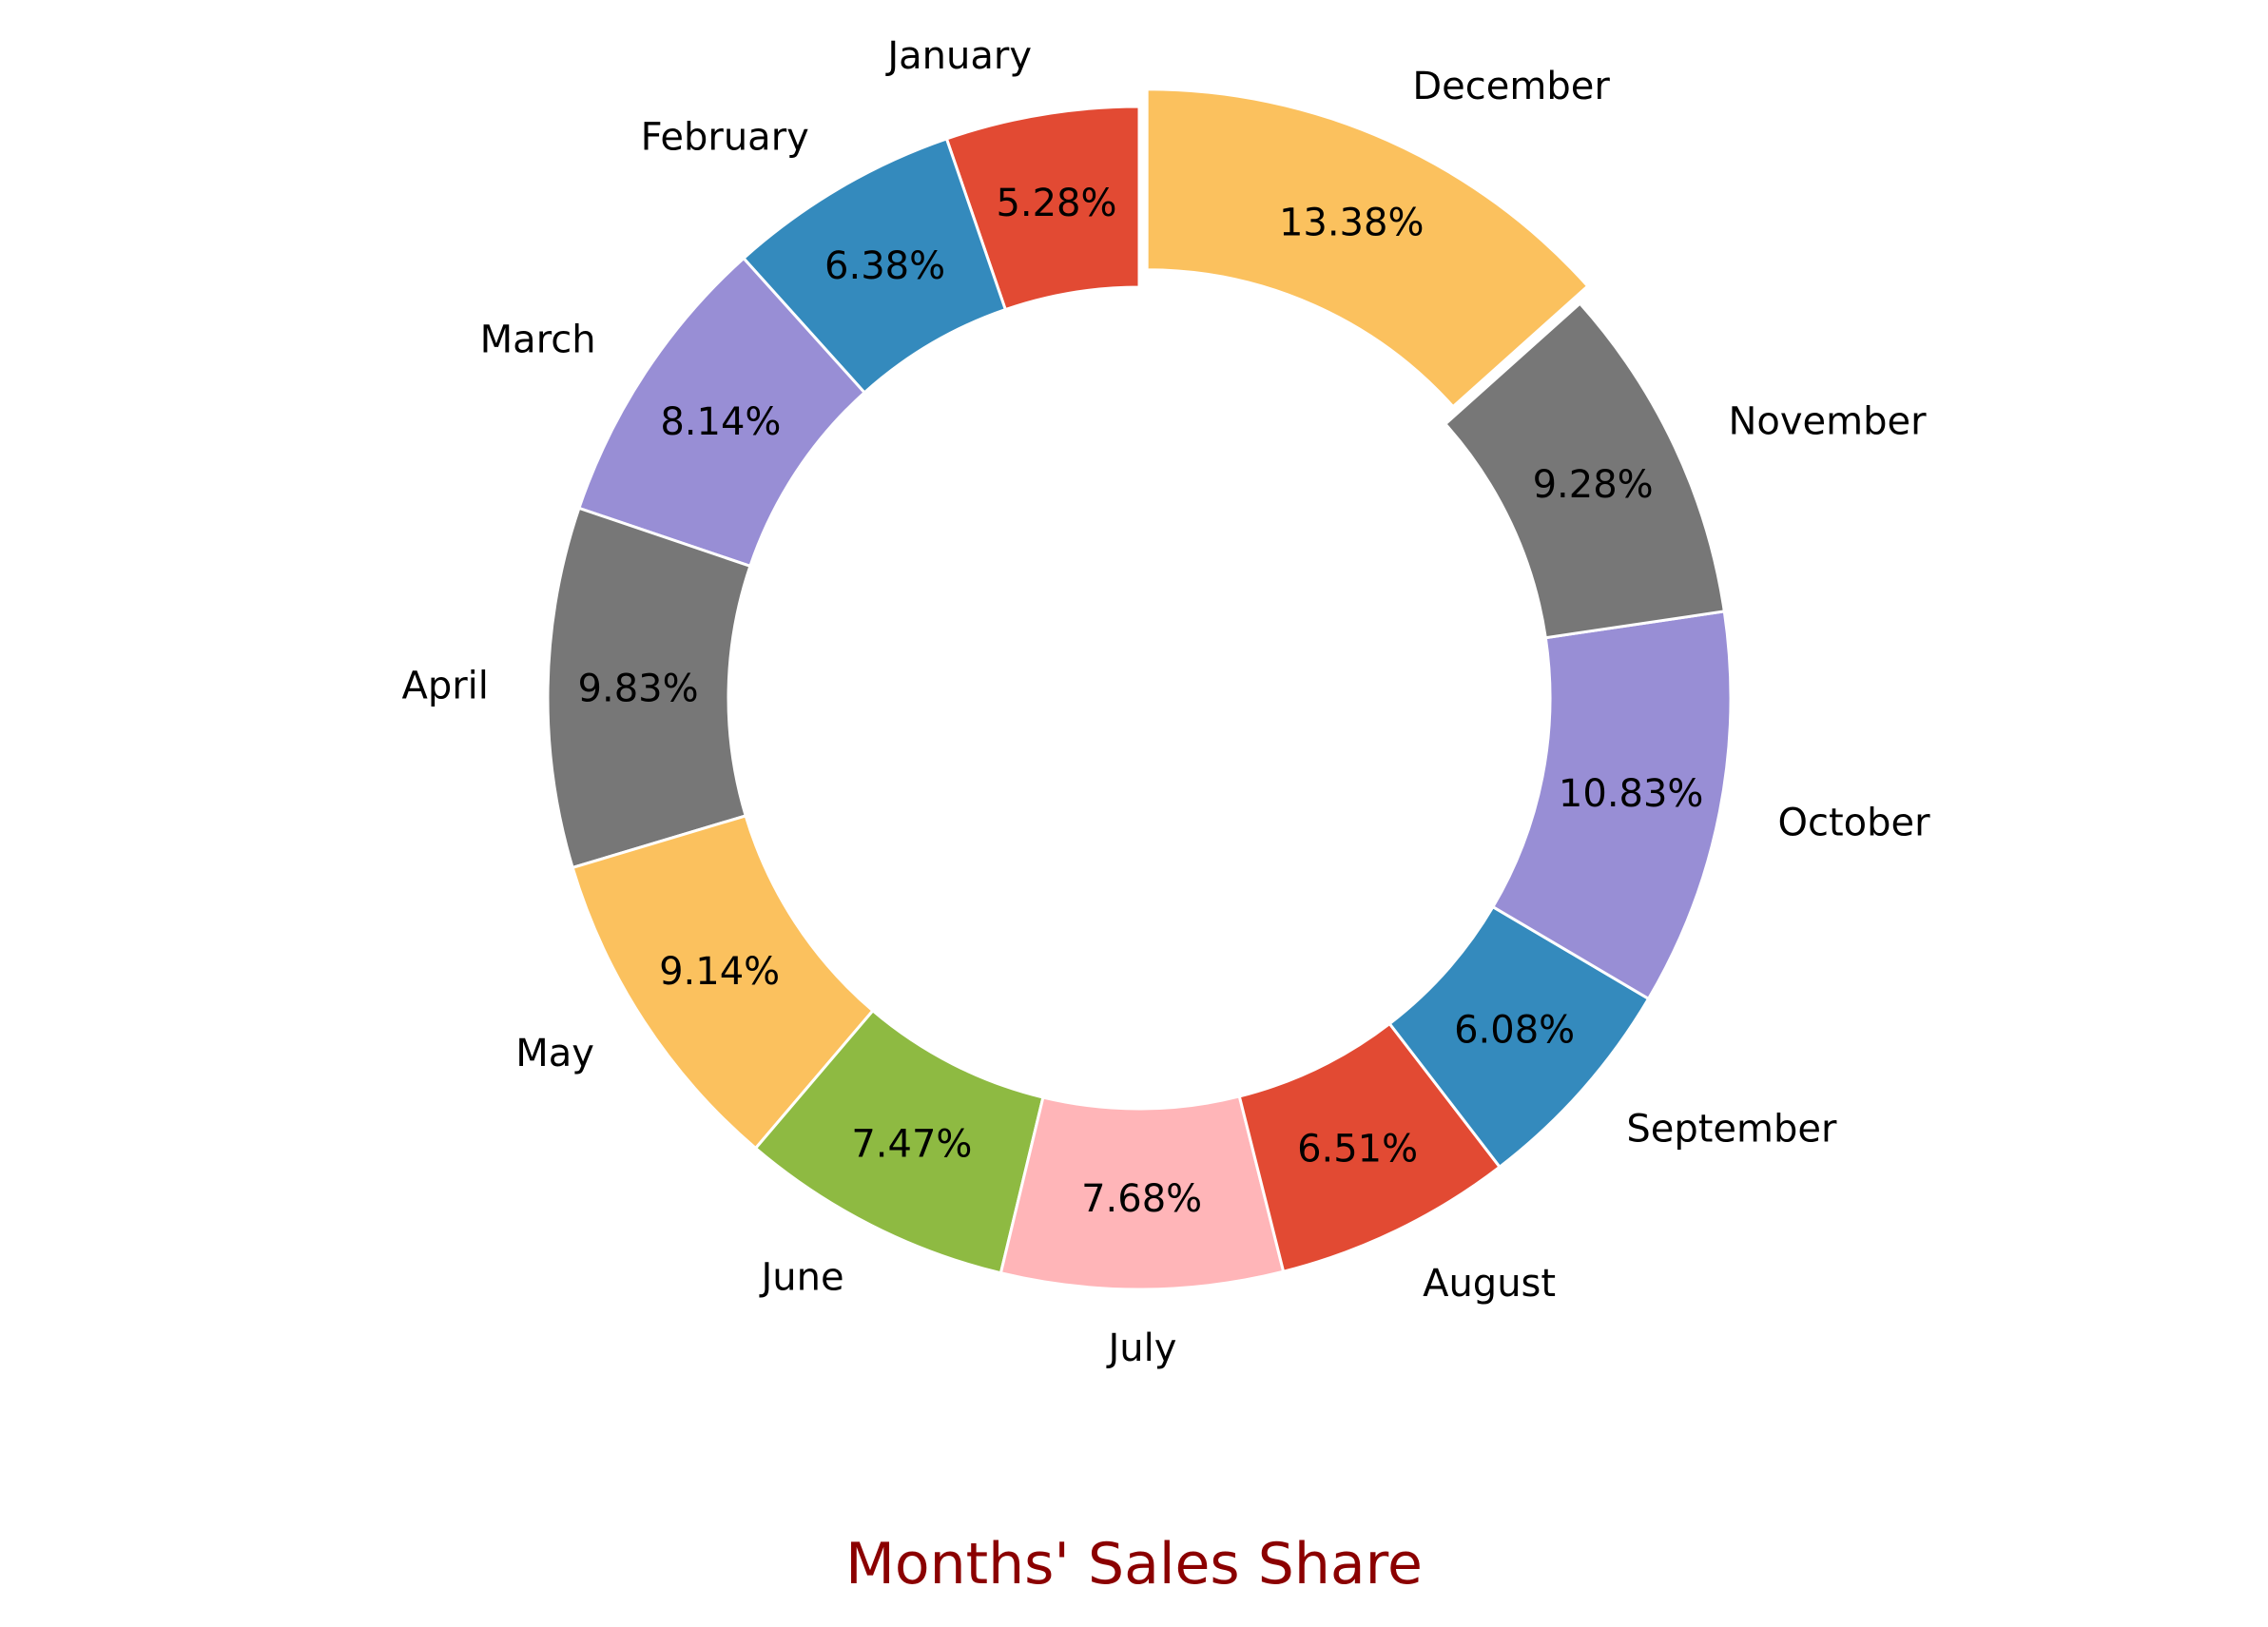 This screenshot has height=1627, width=2268. Describe the element at coordinates (1367, 248) in the screenshot. I see `slice-december` at that location.